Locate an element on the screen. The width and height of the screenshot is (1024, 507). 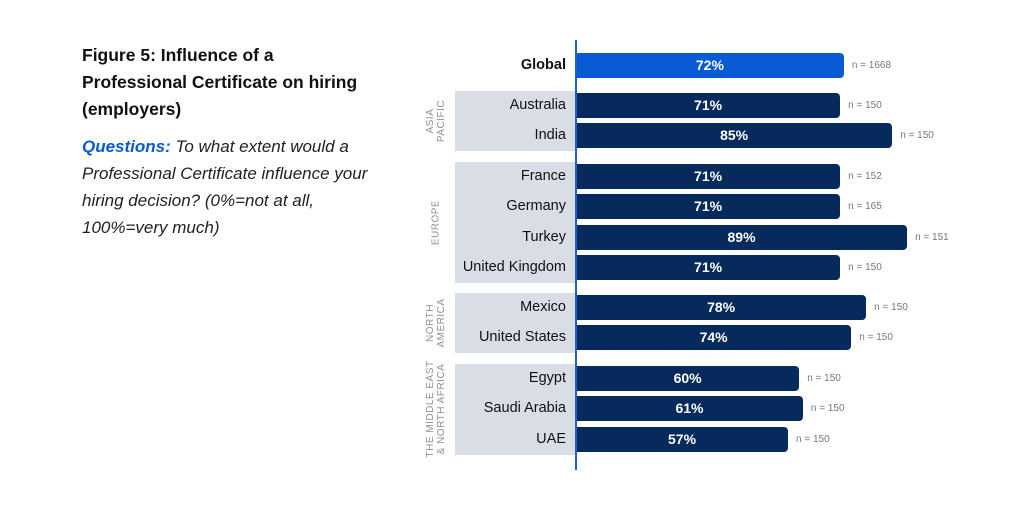
bar-value-label: 89% is located at coordinates (741, 236).